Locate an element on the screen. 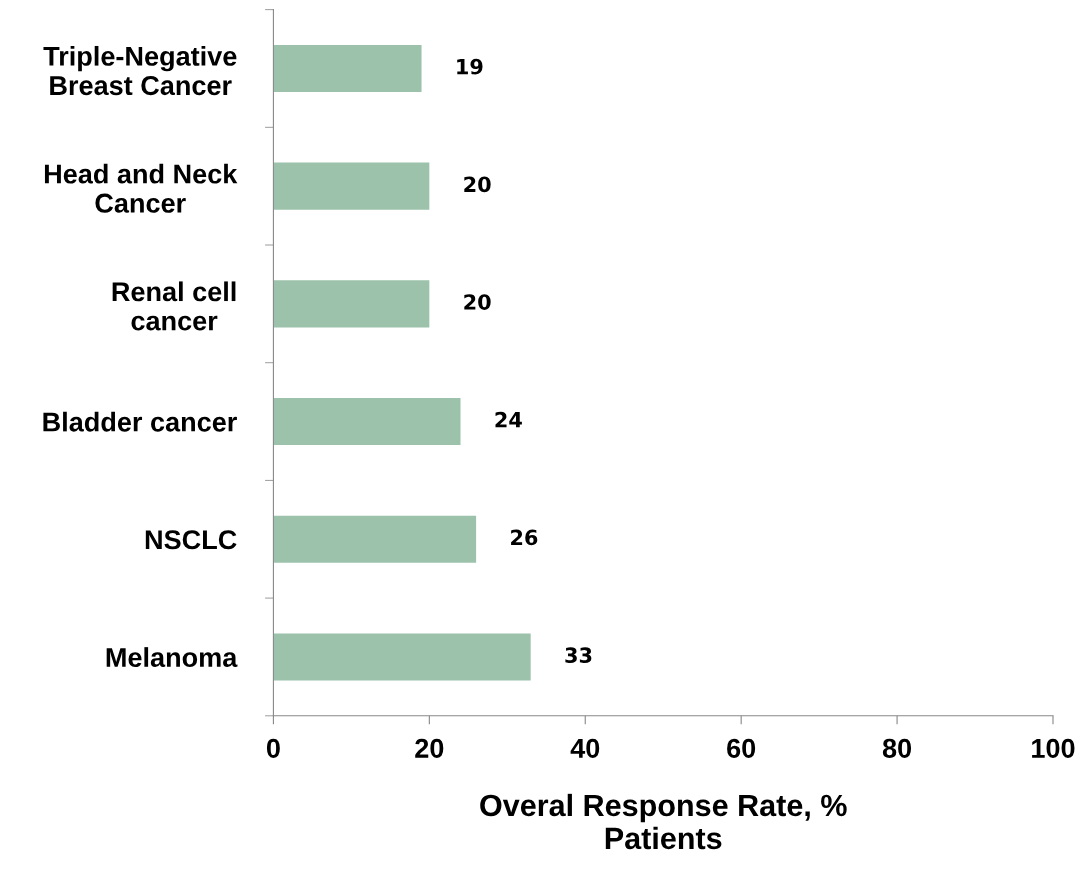 The width and height of the screenshot is (1085, 874). x-tick-label: 20 is located at coordinates (429, 748).